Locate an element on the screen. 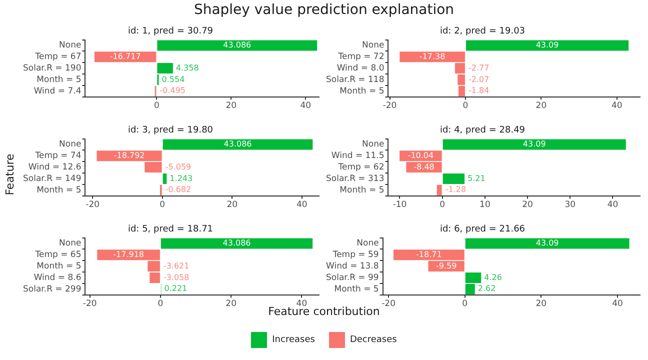  y-tick-label: Solar.R = 313 is located at coordinates (355, 179).